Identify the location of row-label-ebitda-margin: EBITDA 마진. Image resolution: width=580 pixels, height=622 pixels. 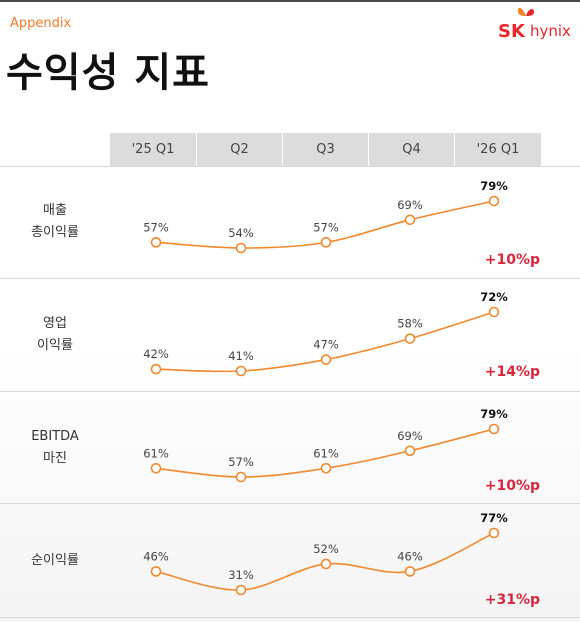
(55, 448).